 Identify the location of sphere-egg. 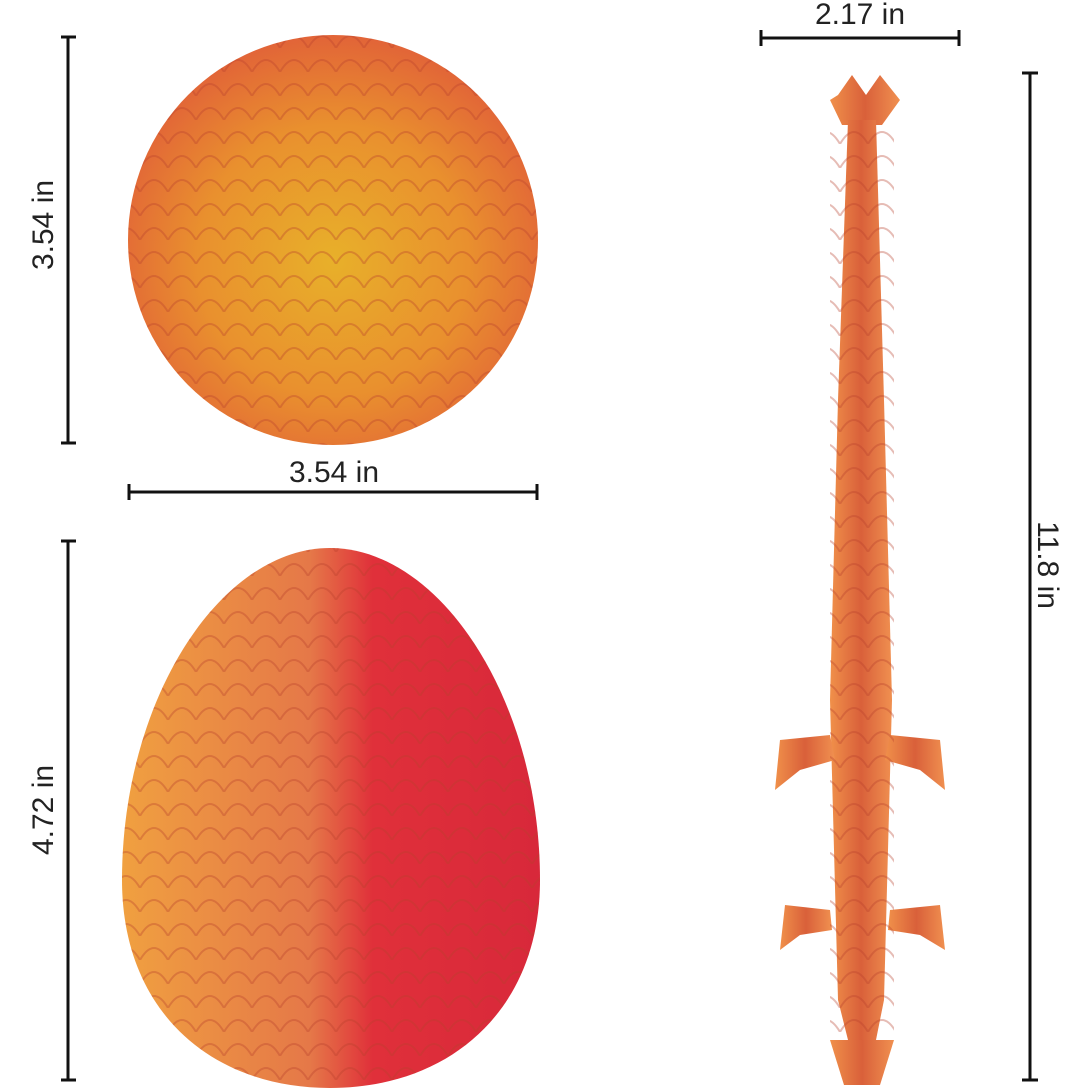
(333, 240).